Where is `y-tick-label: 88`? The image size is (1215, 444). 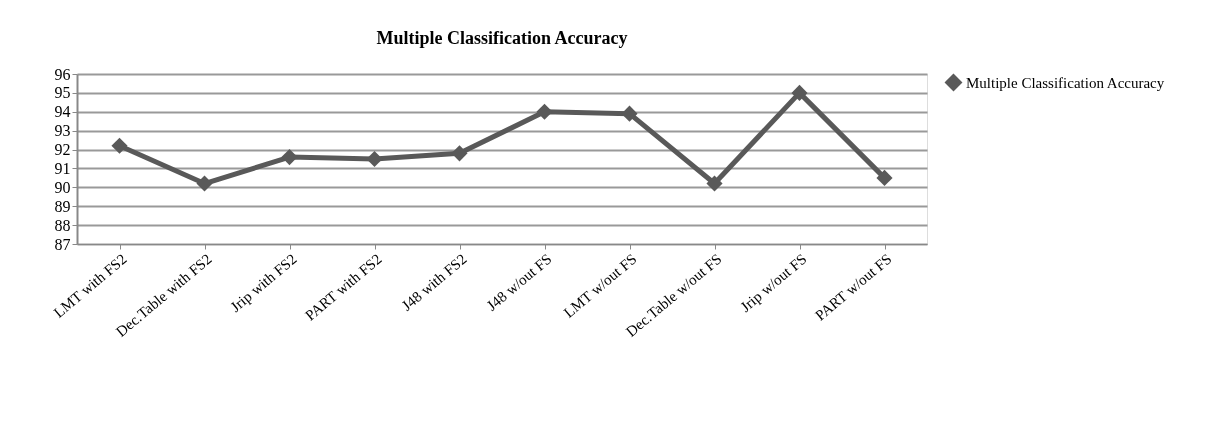 y-tick-label: 88 is located at coordinates (62, 225).